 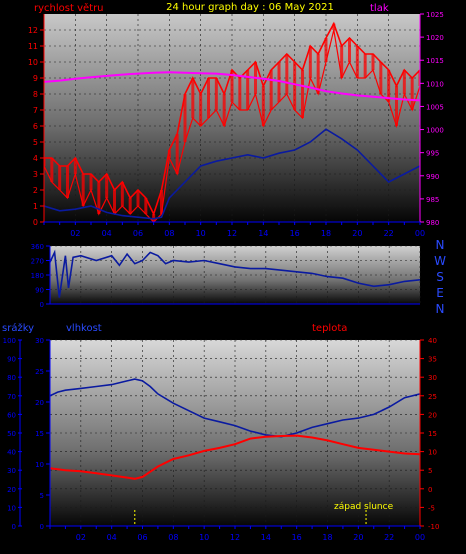 I want to click on humidity-x-tick-label: 12, so click(x=235, y=537).